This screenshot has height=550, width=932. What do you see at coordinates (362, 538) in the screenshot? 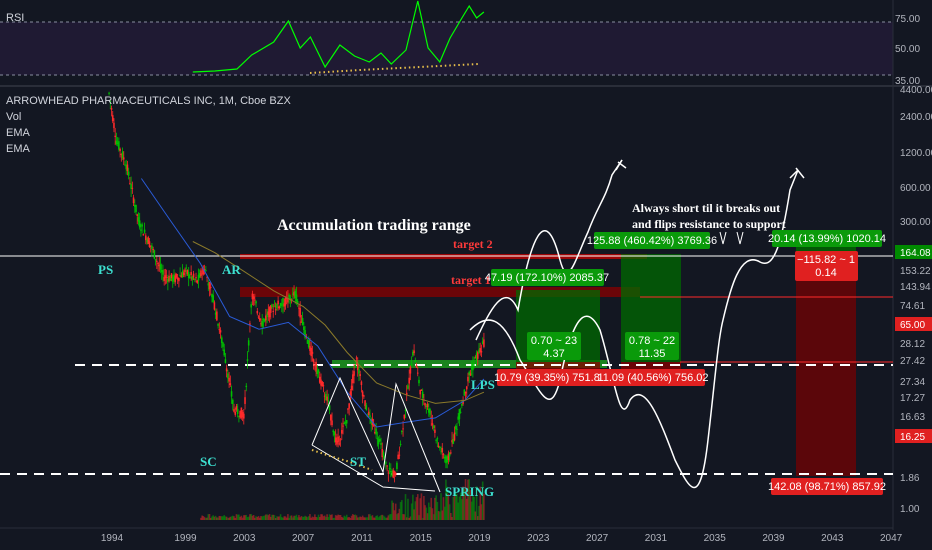
I see `time-tick: 2011` at bounding box center [362, 538].